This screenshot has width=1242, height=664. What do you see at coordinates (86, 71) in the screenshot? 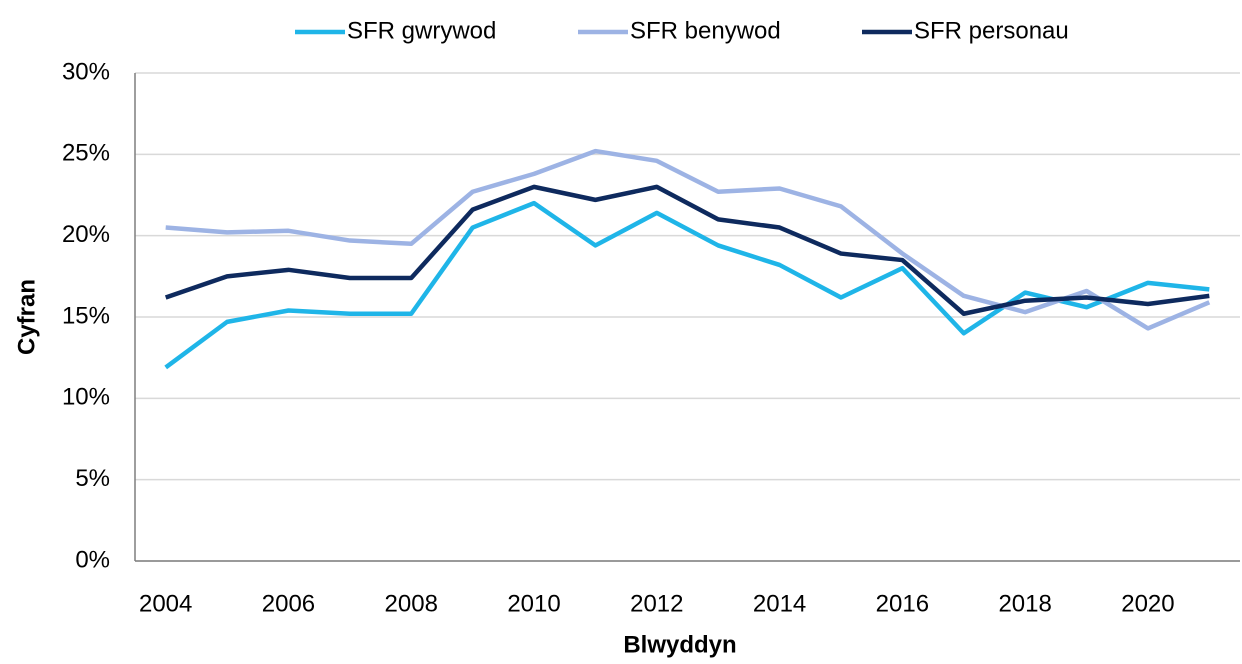
I see `y-tick-label: 30%` at bounding box center [86, 71].